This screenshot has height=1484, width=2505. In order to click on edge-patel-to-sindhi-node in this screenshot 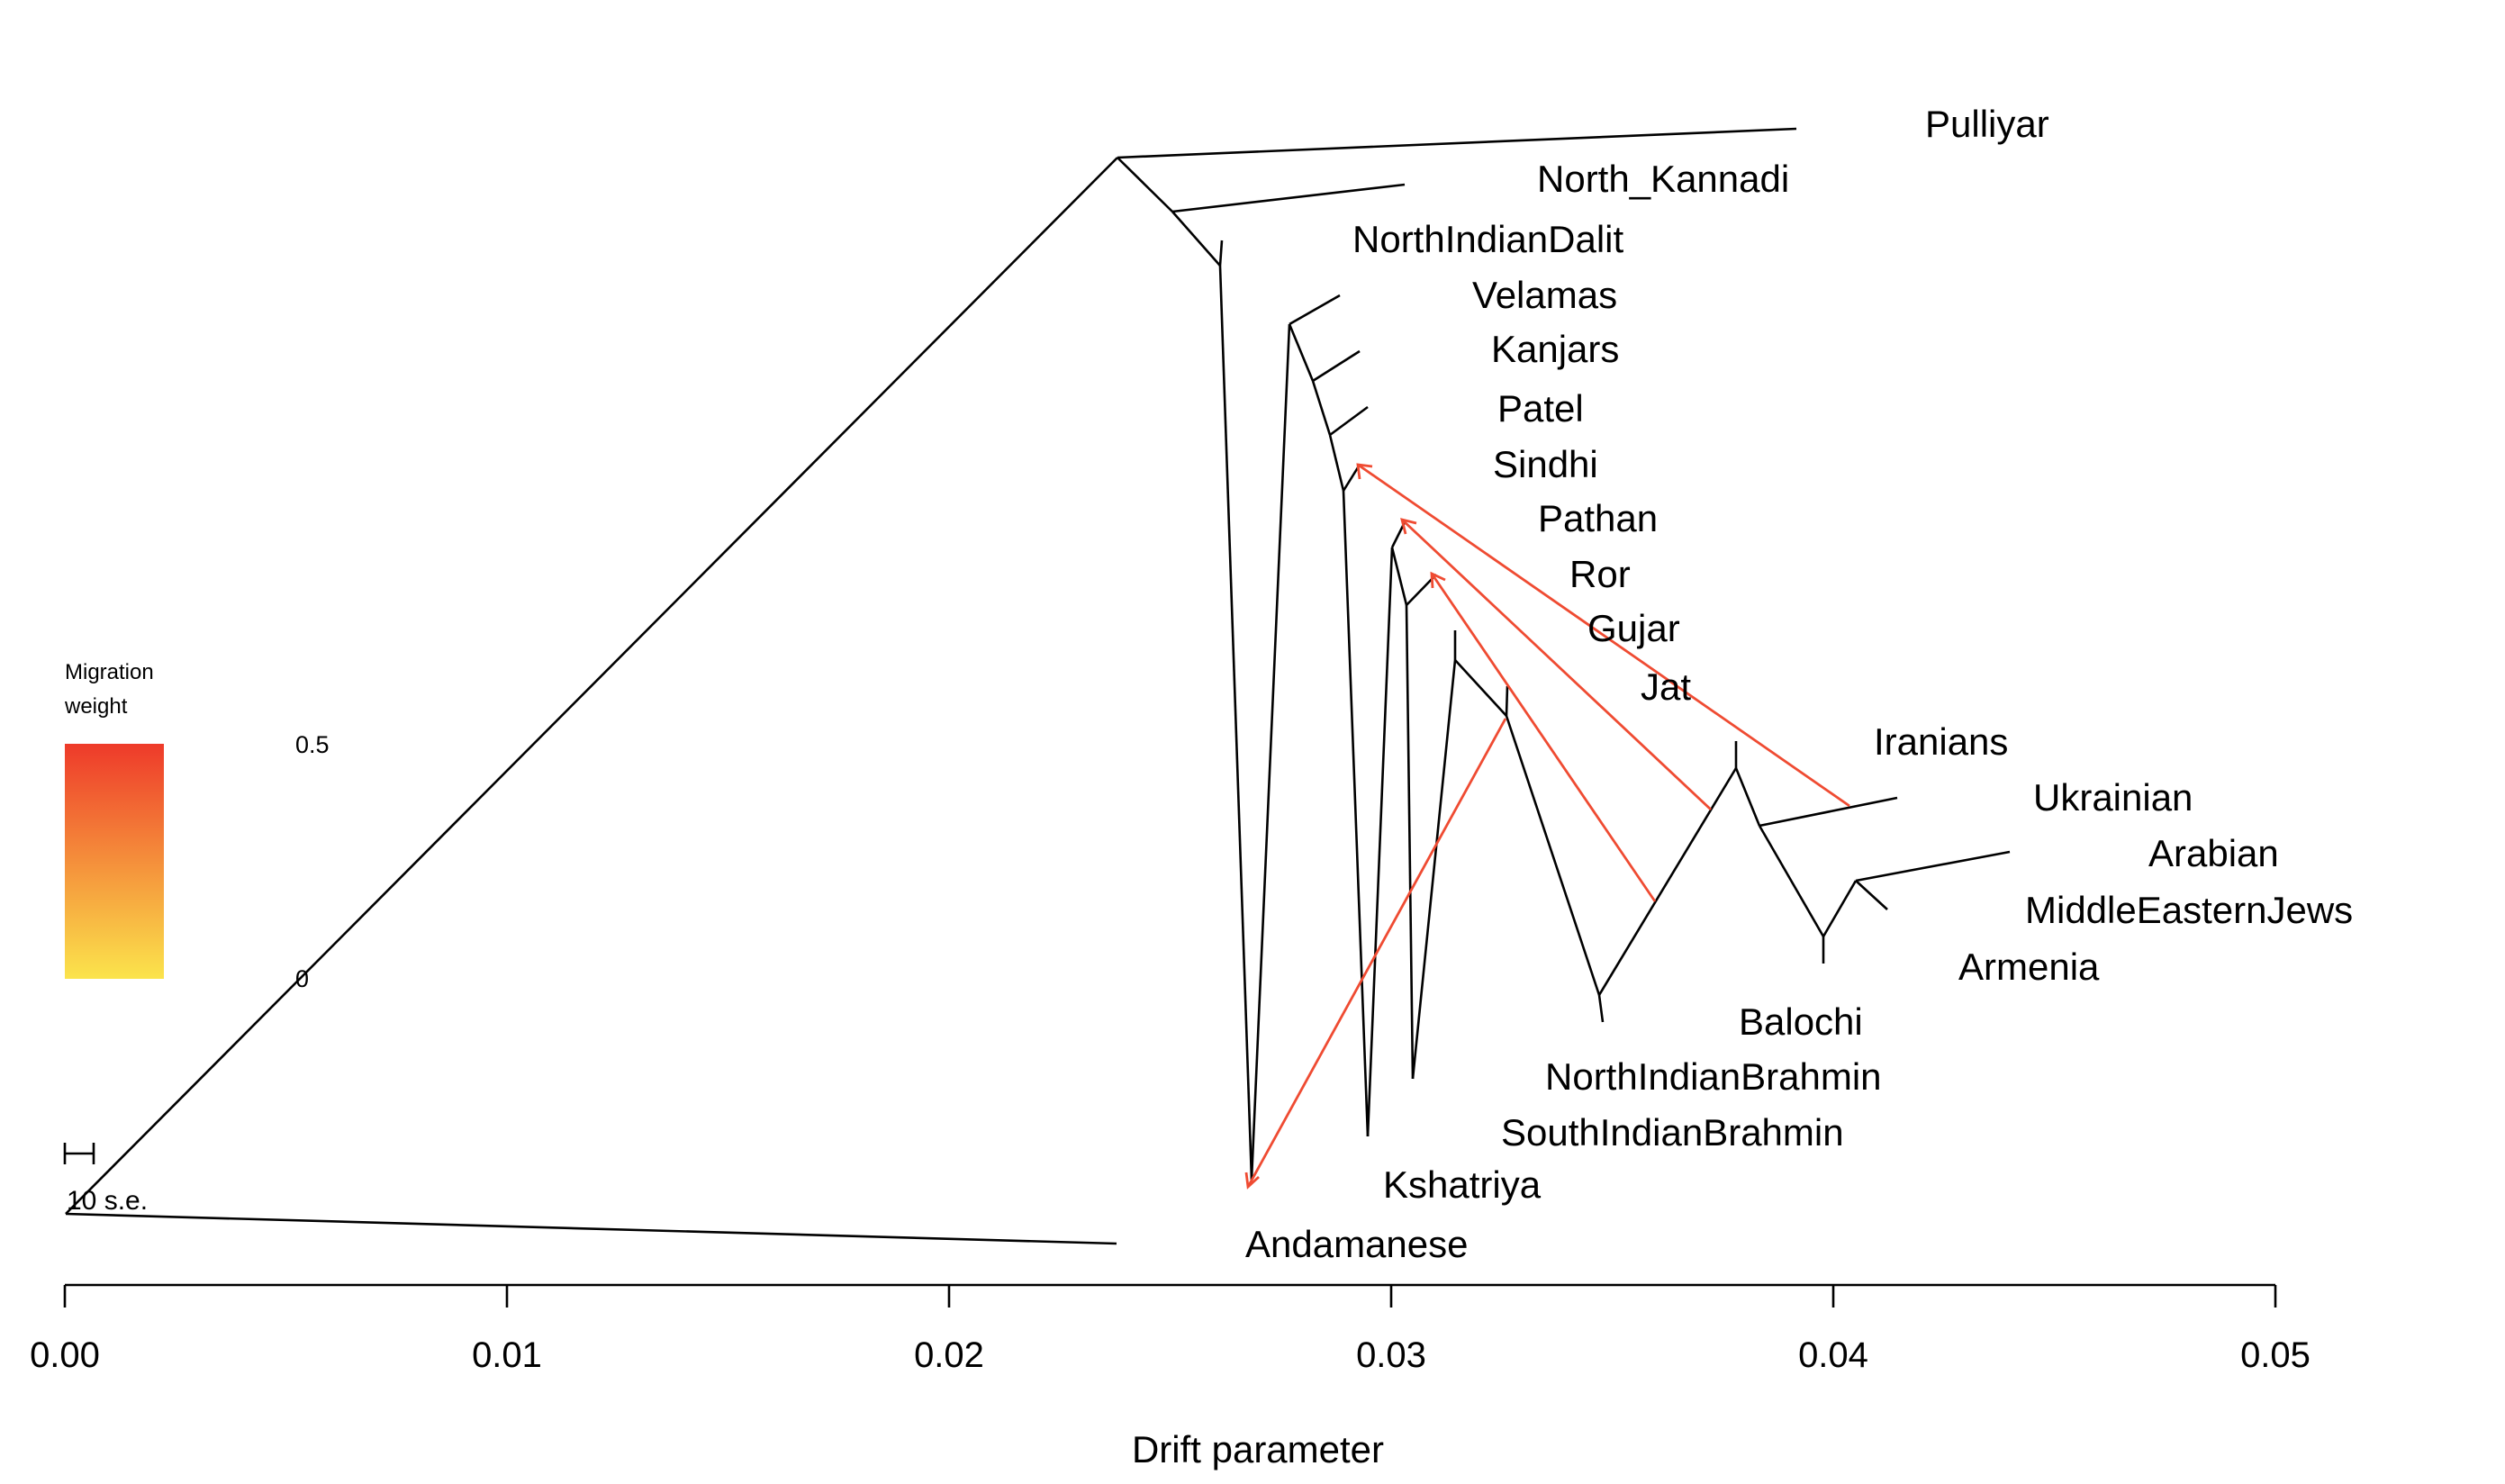, I will do `click(1337, 463)`.